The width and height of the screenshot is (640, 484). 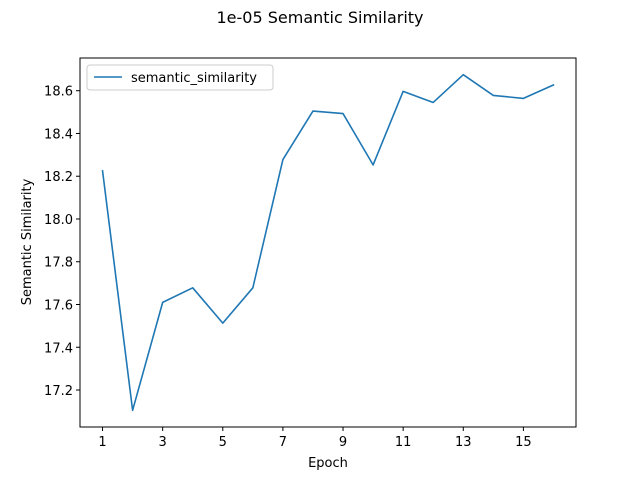 What do you see at coordinates (58, 305) in the screenshot?
I see `y-tick-label: 17.6` at bounding box center [58, 305].